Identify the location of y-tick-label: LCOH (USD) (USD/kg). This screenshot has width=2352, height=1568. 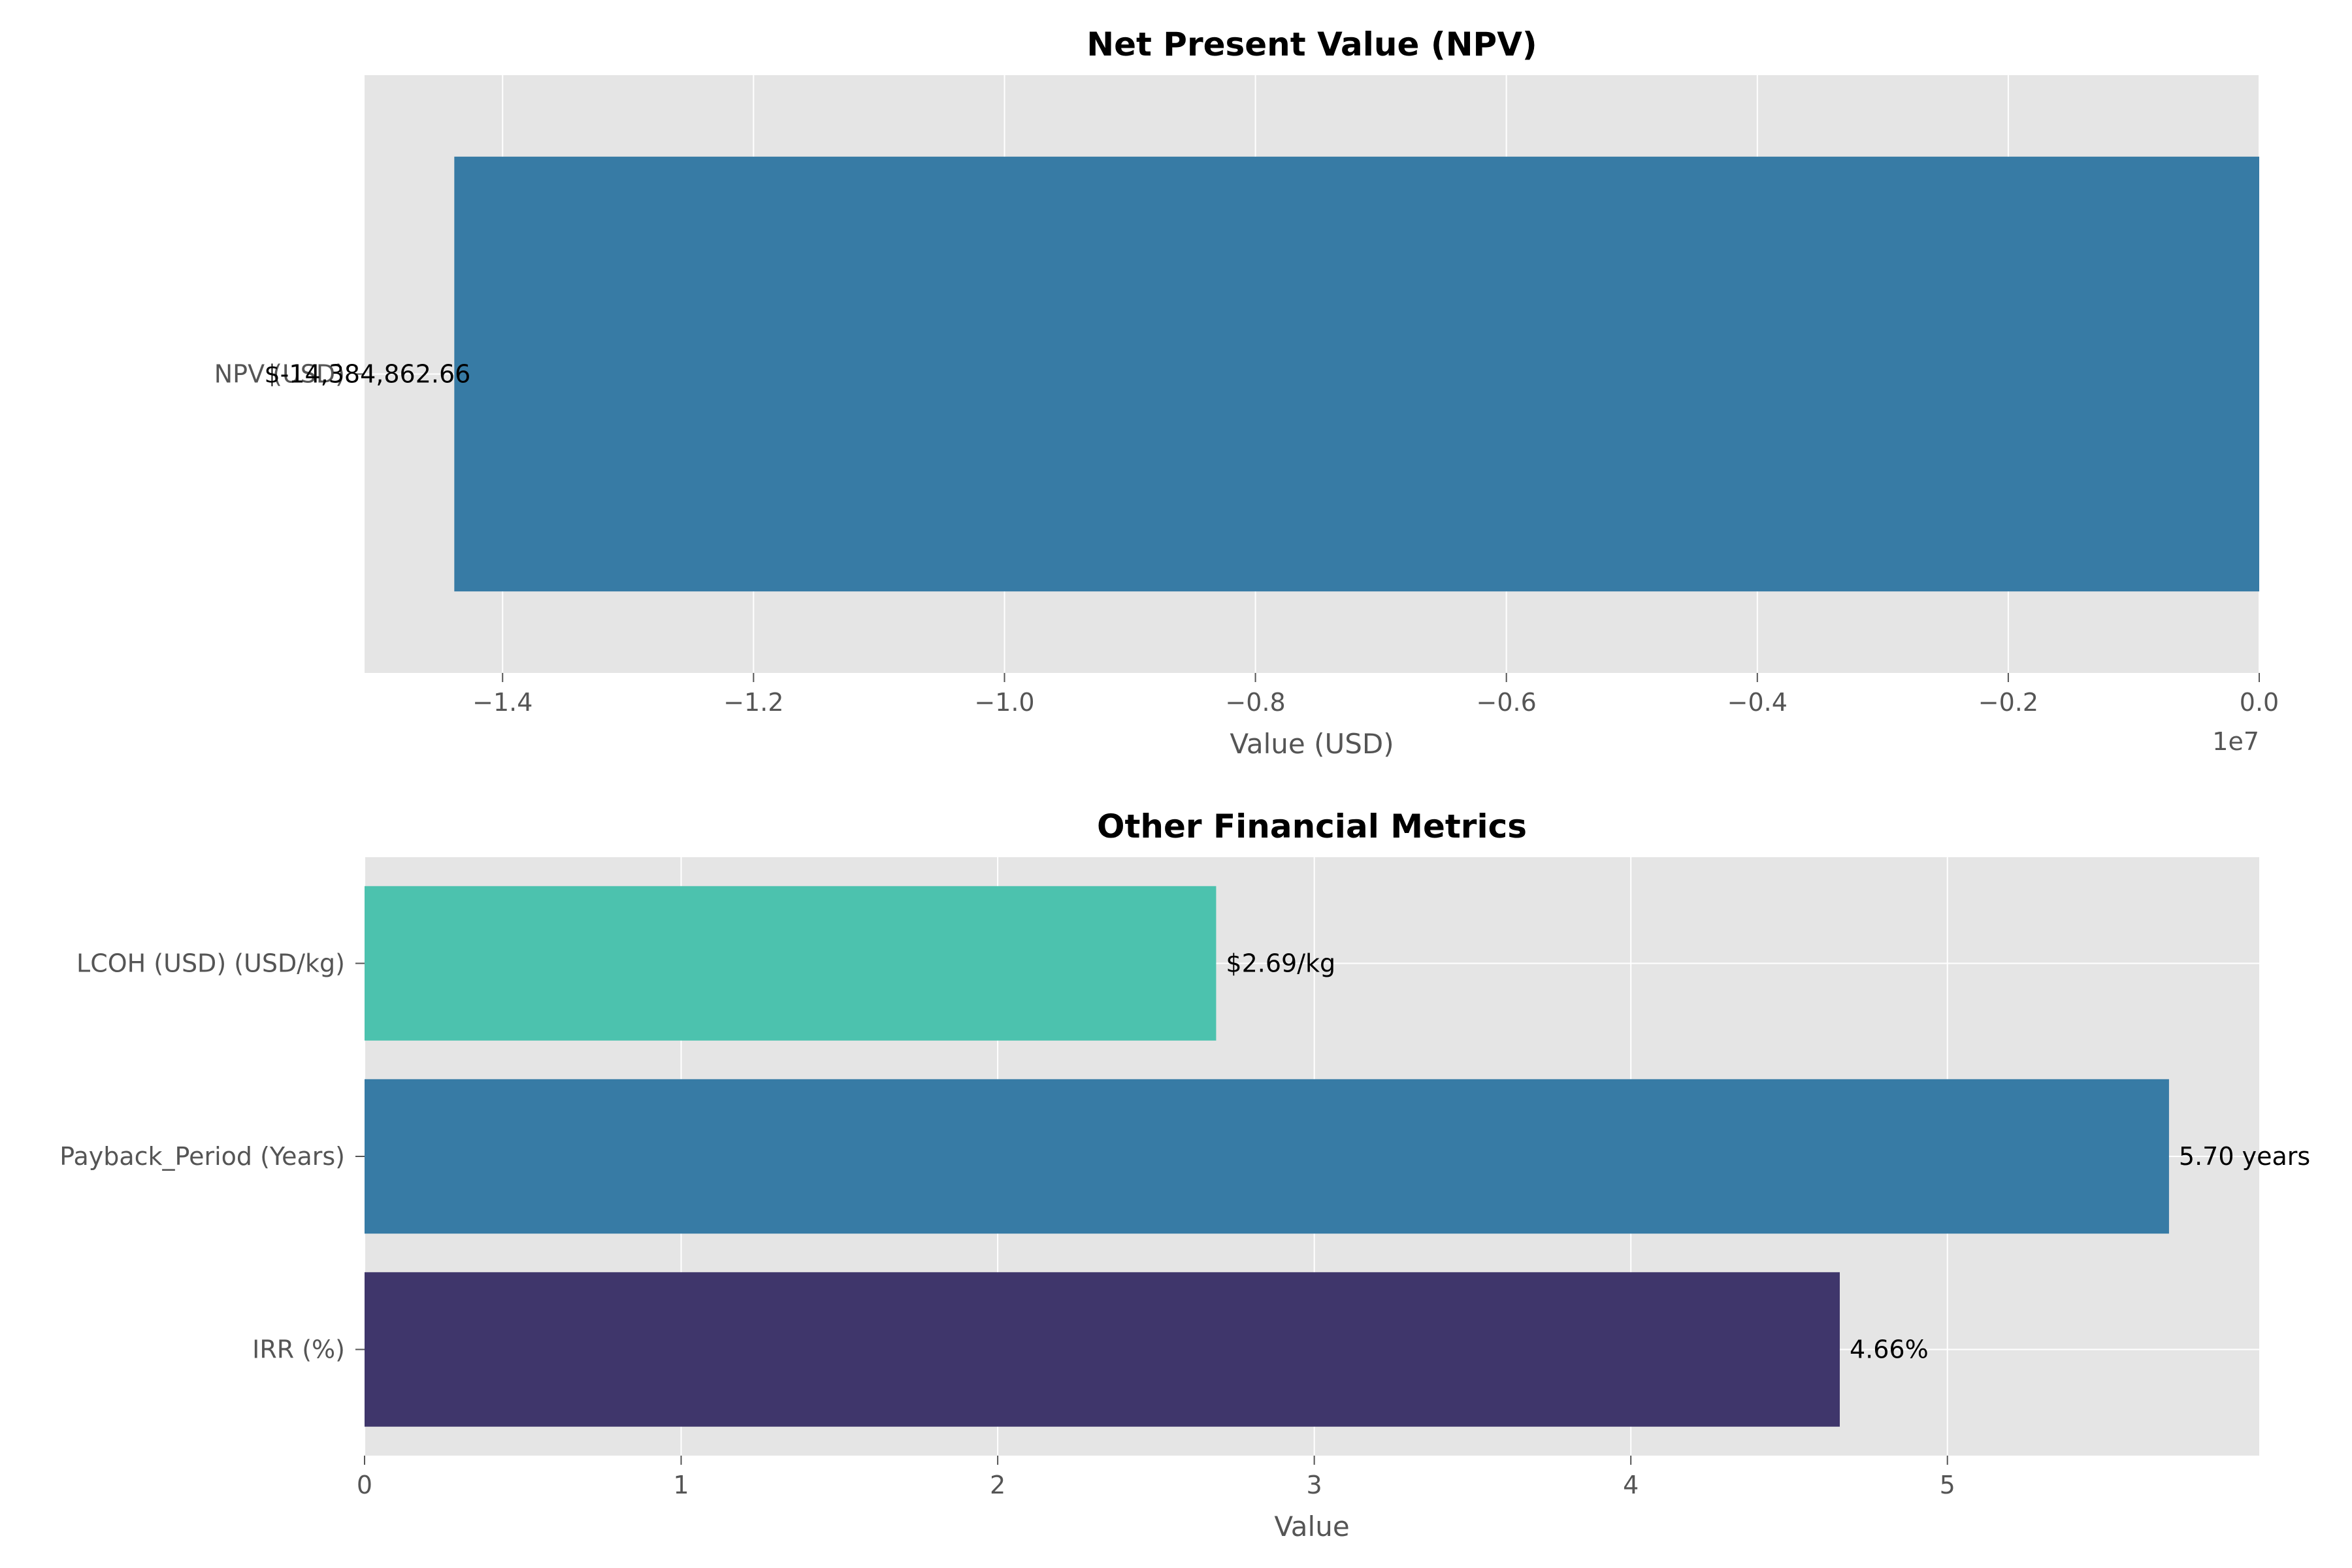
(210, 963).